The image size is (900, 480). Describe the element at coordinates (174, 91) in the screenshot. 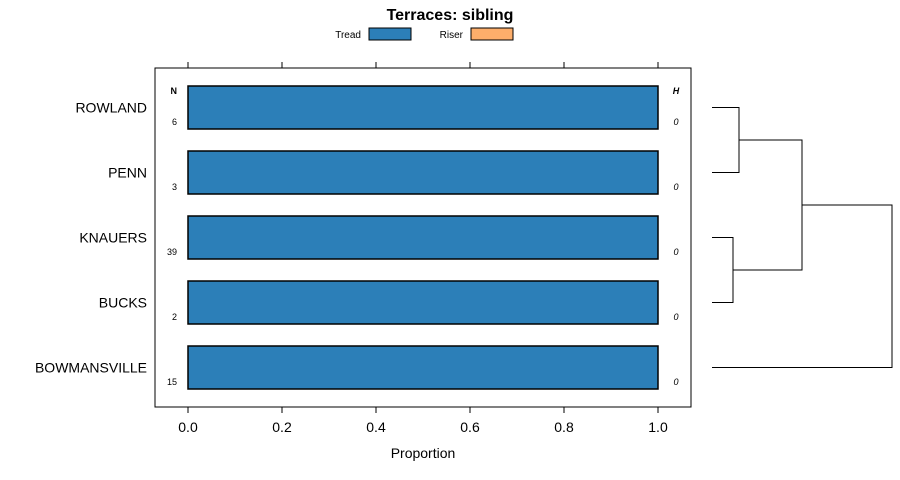

I see `n-header: N` at that location.